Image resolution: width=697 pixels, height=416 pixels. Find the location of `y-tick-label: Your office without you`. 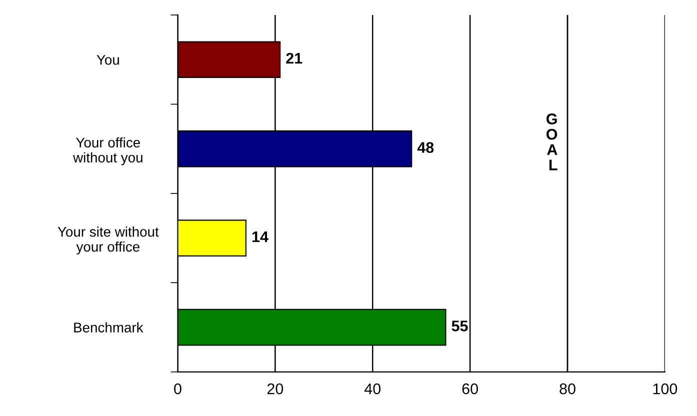

y-tick-label: Your office without you is located at coordinates (107, 151).